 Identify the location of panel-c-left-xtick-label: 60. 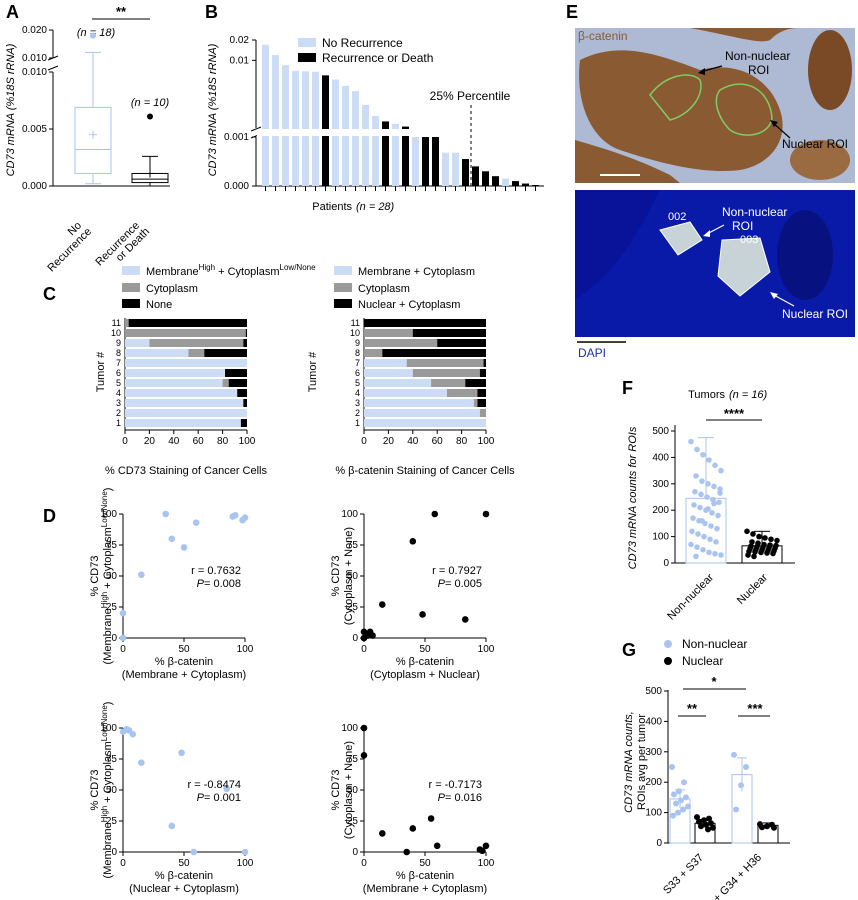
(199, 441).